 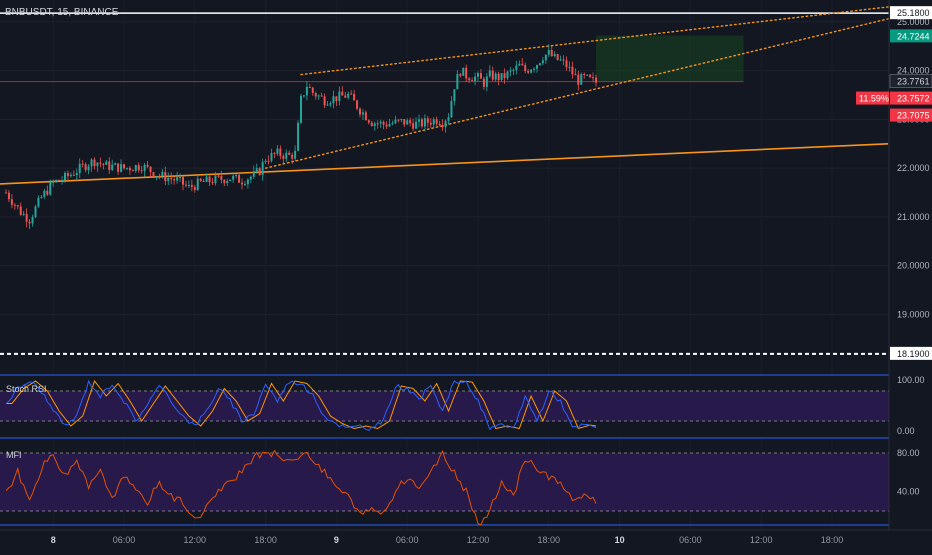 What do you see at coordinates (911, 353) in the screenshot?
I see `lower-level-tag-bg` at bounding box center [911, 353].